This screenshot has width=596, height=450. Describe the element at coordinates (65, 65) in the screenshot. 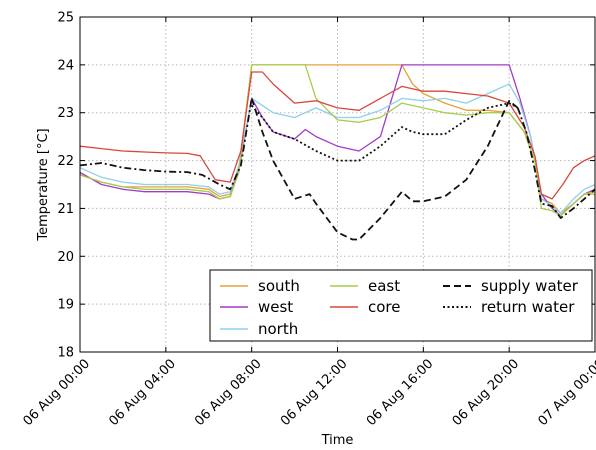

I see `y-tick-label: 24` at that location.